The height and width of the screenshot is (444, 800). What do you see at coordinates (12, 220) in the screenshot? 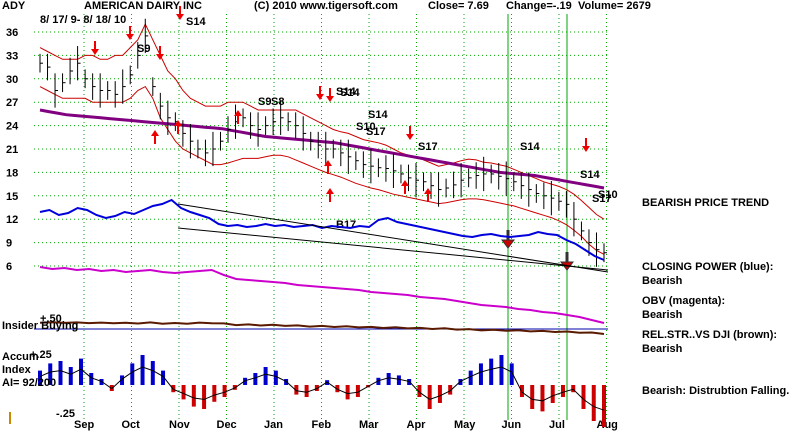
I see `y-tick-12: 12` at bounding box center [12, 220].